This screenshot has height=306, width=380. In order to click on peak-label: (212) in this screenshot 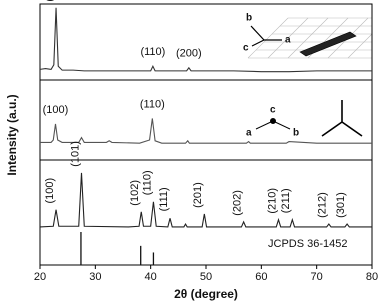, I will do `click(323, 205)`.